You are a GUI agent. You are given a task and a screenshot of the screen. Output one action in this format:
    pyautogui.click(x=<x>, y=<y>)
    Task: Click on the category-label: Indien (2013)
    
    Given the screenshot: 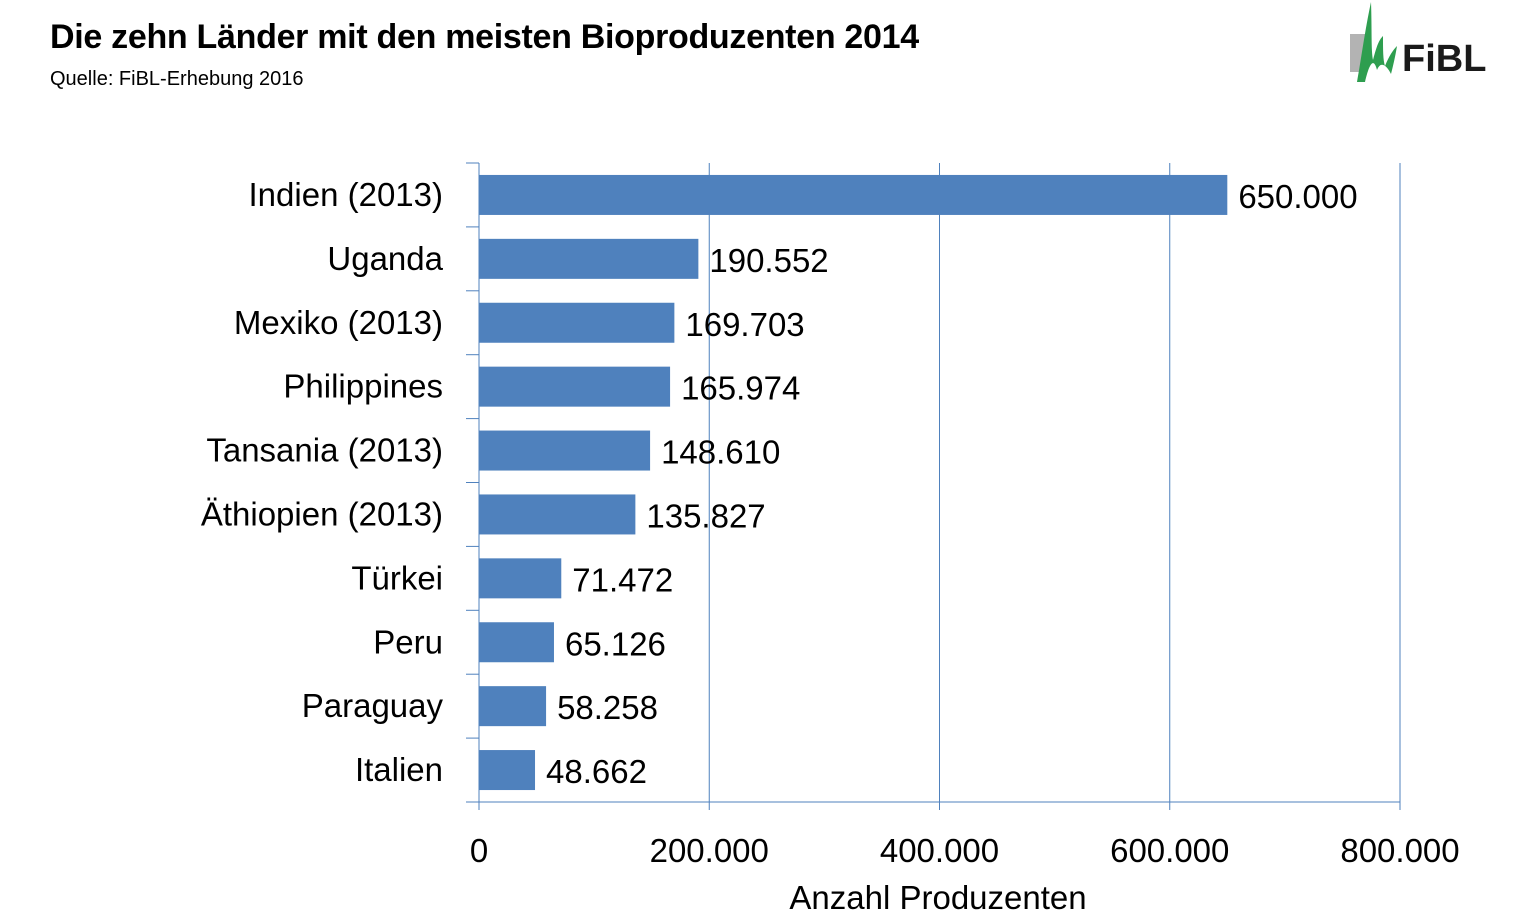 What is the action you would take?
    pyautogui.click(x=346, y=194)
    